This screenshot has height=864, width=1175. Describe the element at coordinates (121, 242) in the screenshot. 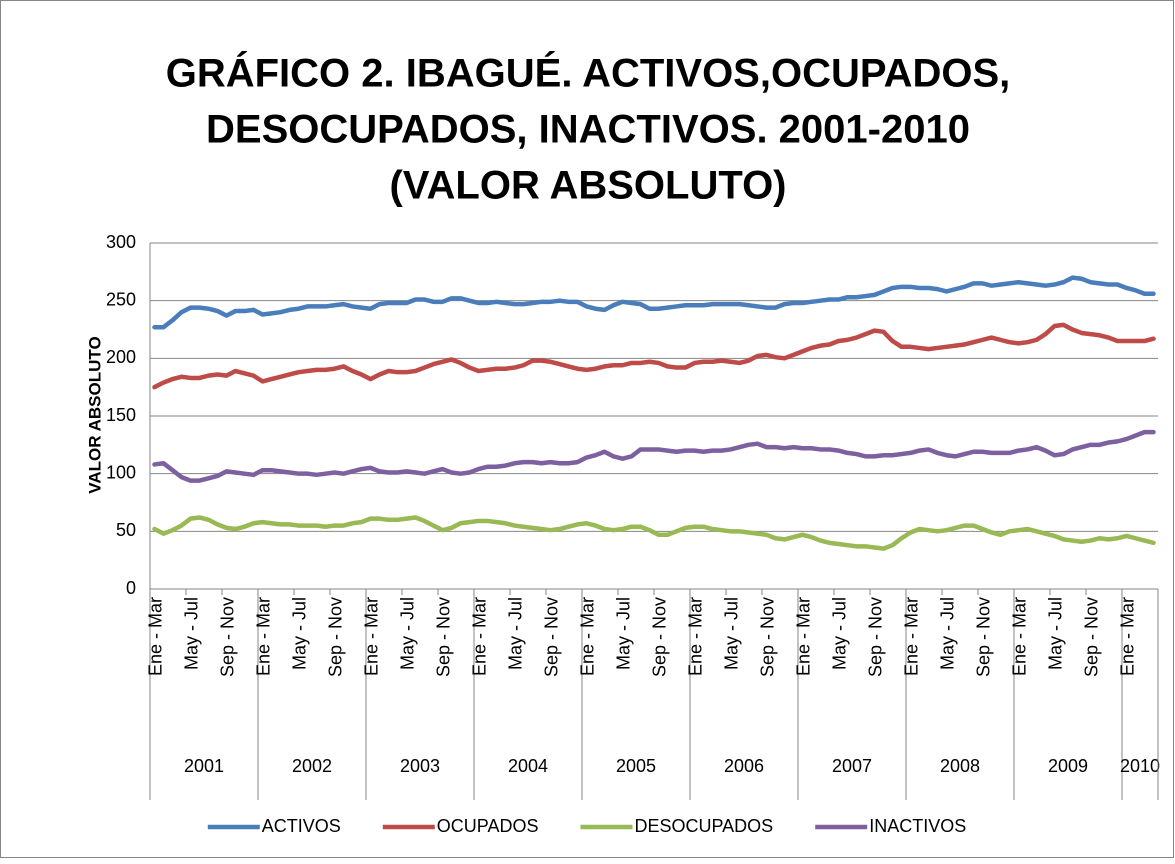

I see `y-tick-label: 300` at that location.